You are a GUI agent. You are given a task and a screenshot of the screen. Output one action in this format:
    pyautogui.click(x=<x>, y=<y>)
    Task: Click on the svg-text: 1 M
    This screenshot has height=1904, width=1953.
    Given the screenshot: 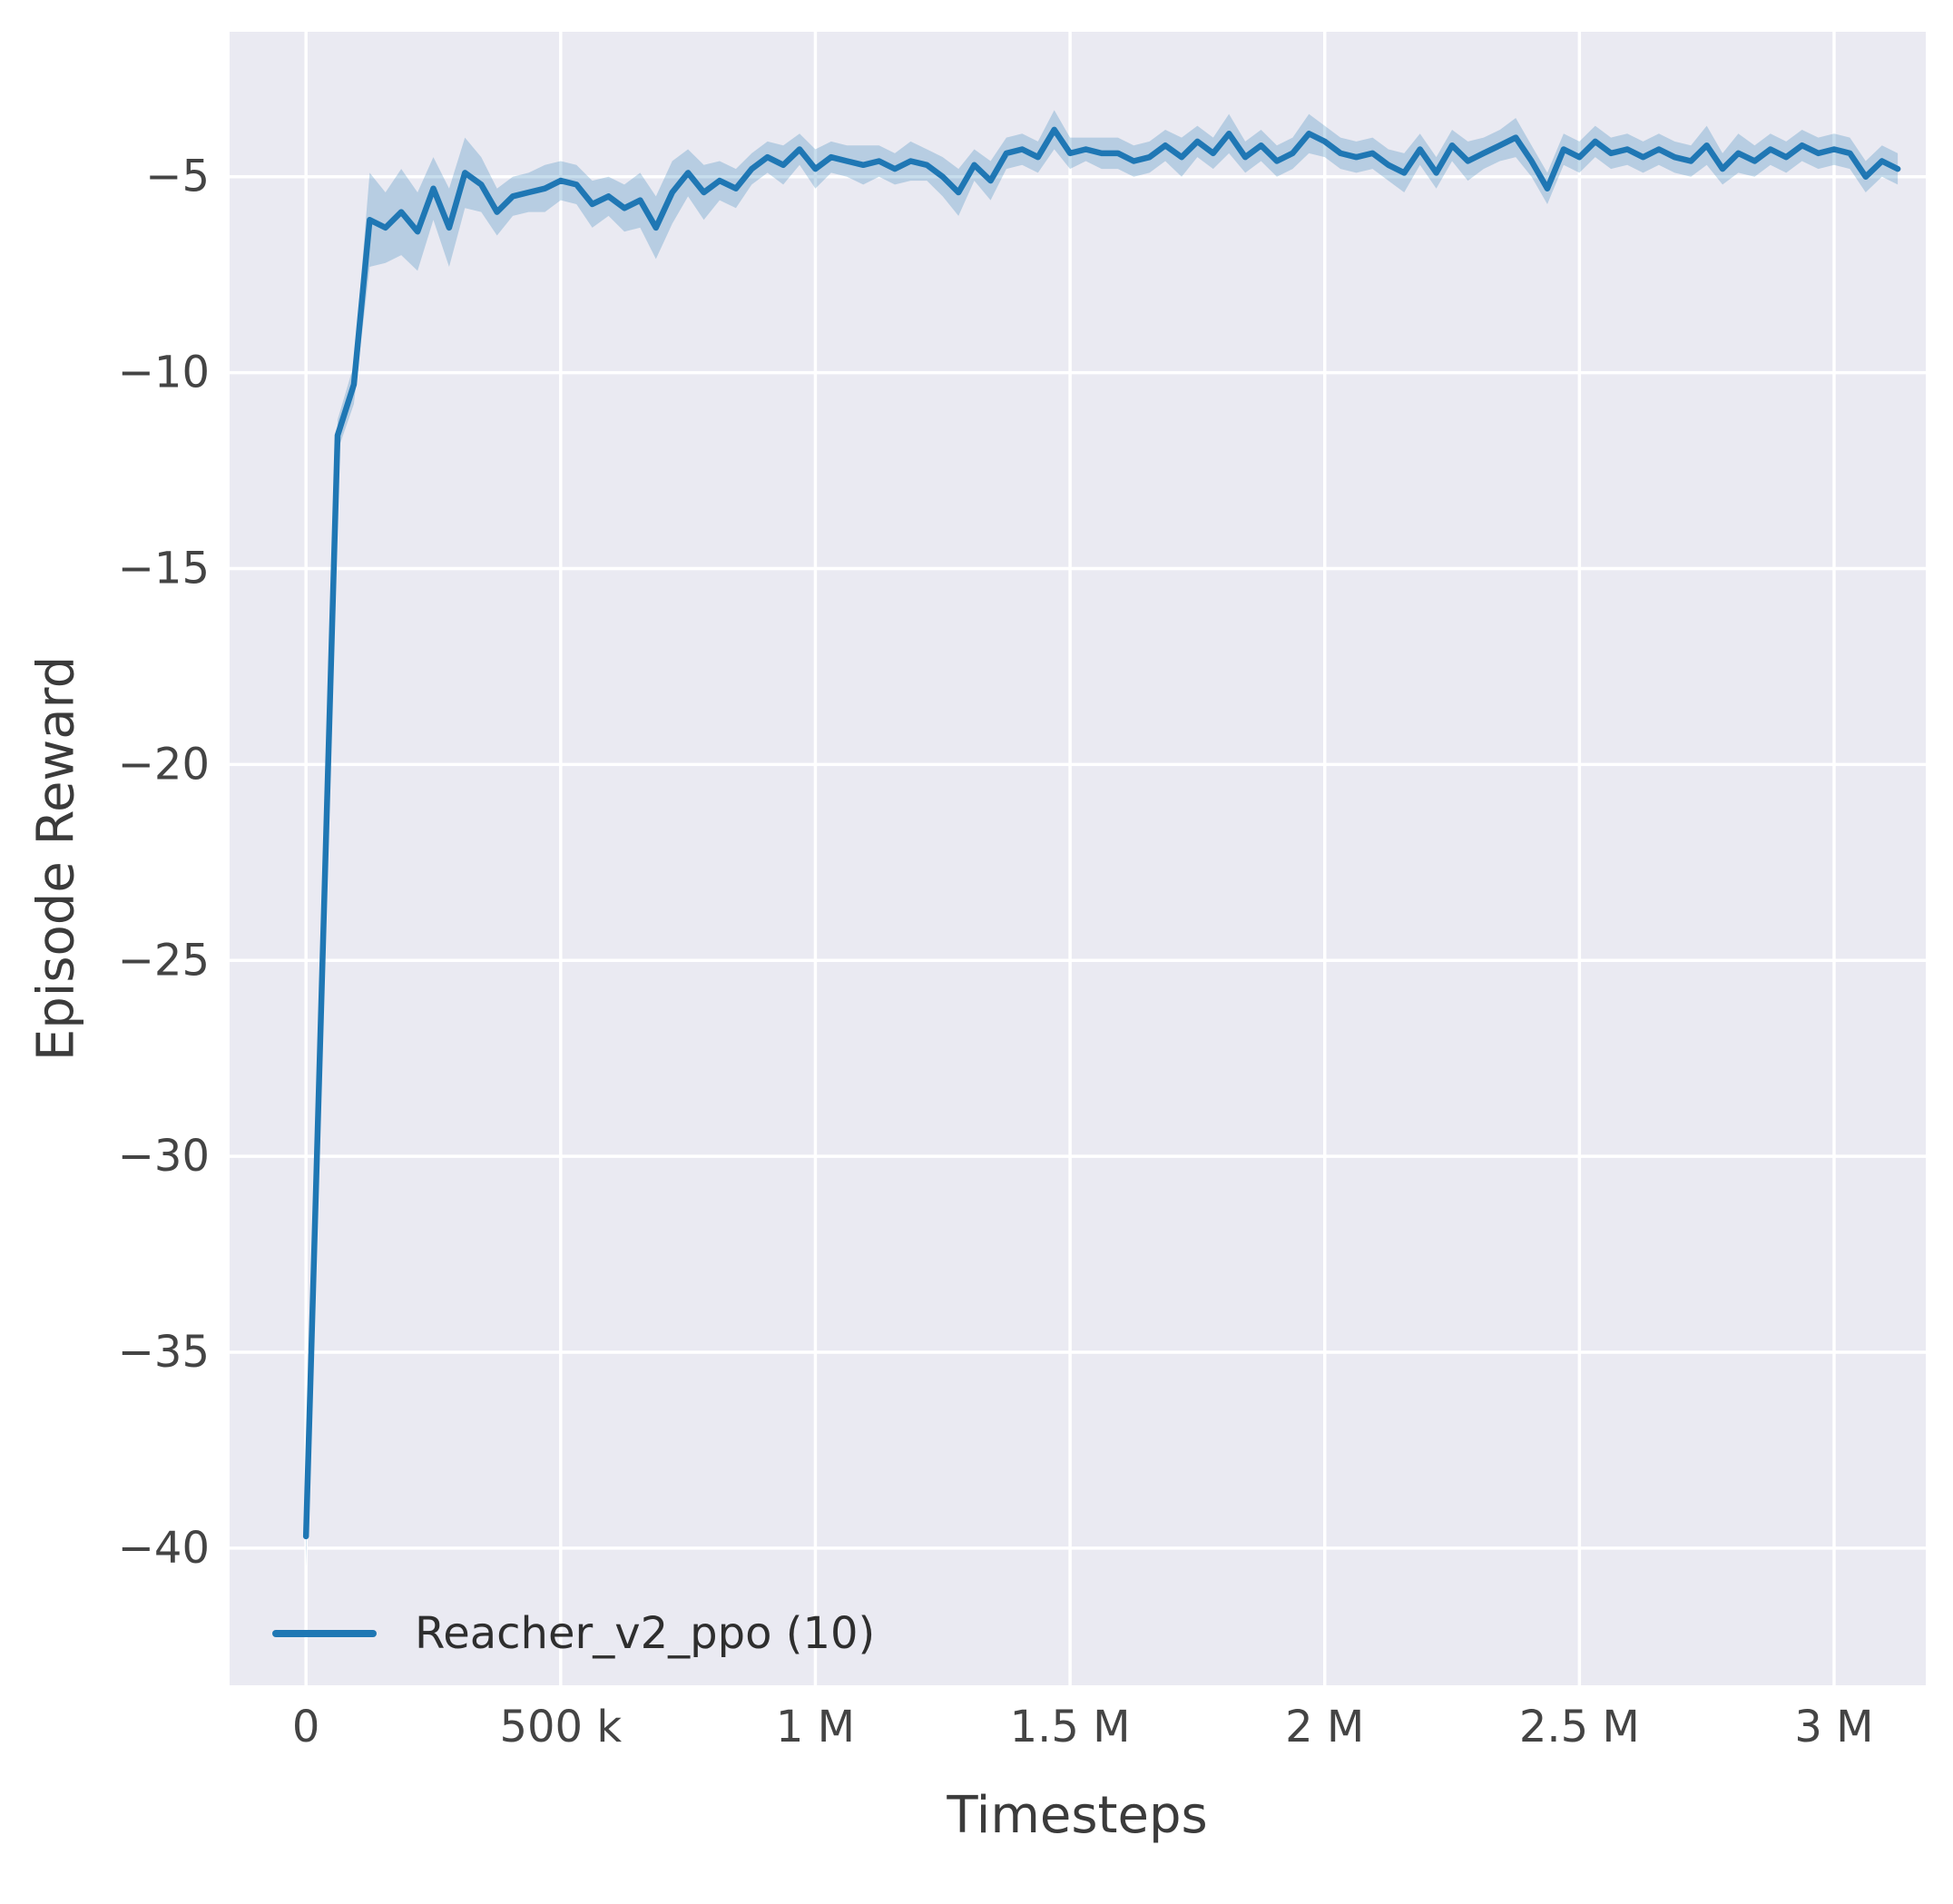 What is the action you would take?
    pyautogui.click(x=816, y=1727)
    